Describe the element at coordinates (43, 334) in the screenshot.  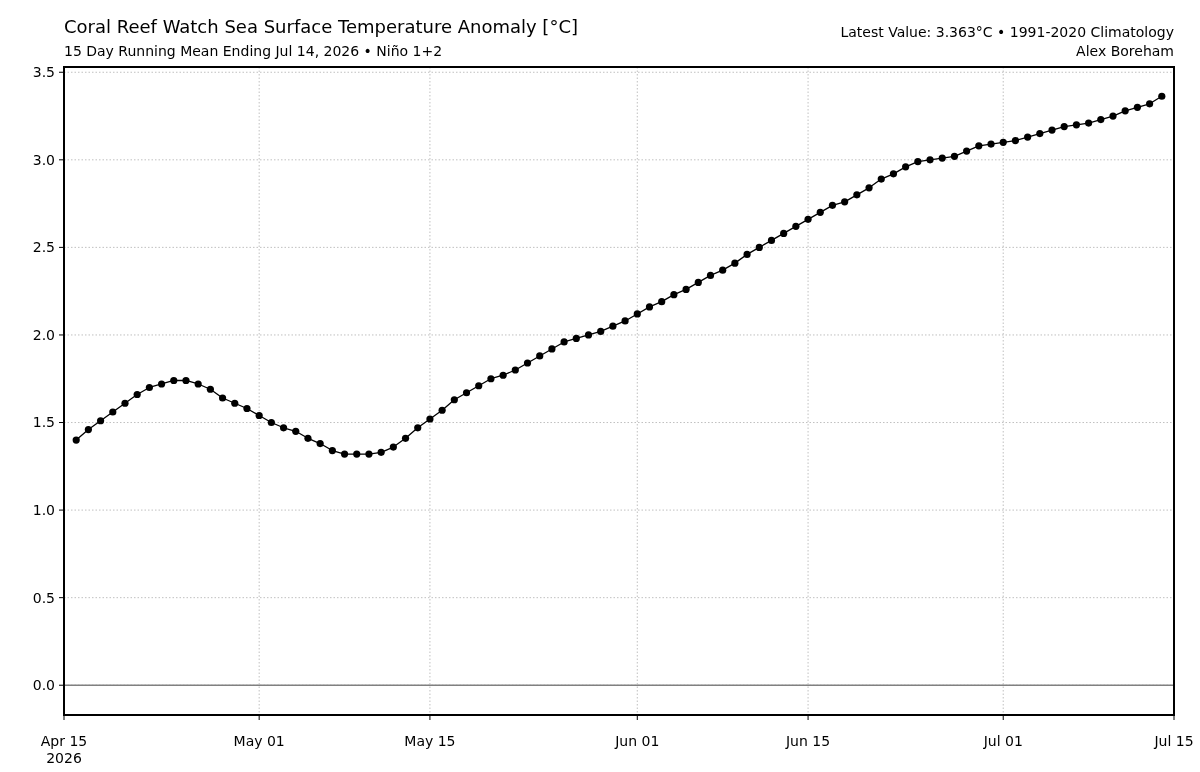
I see `y-tick-label: 2.0` at that location.